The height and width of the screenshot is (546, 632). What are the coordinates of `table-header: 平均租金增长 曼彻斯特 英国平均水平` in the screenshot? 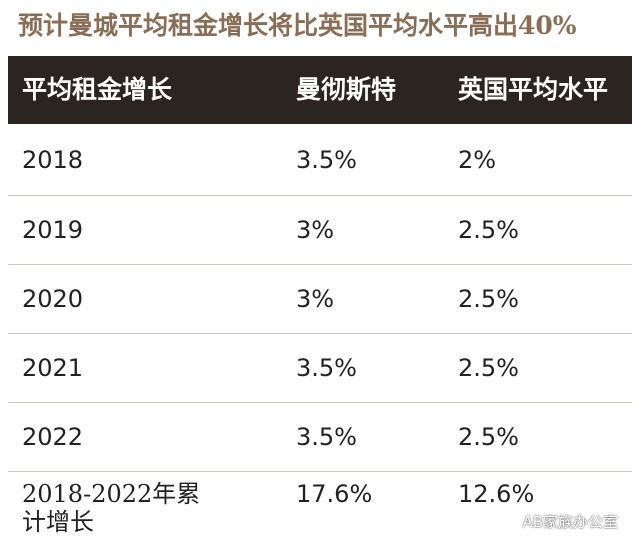 It's located at (320, 90).